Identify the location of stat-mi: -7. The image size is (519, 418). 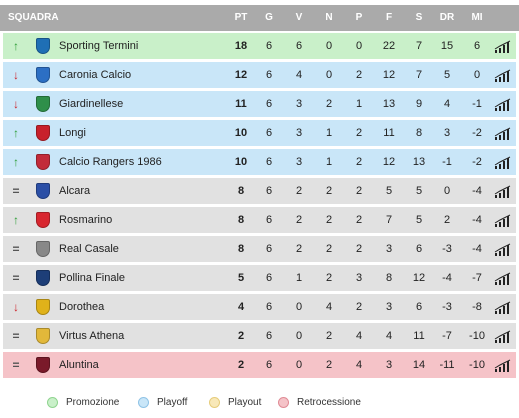
(477, 278).